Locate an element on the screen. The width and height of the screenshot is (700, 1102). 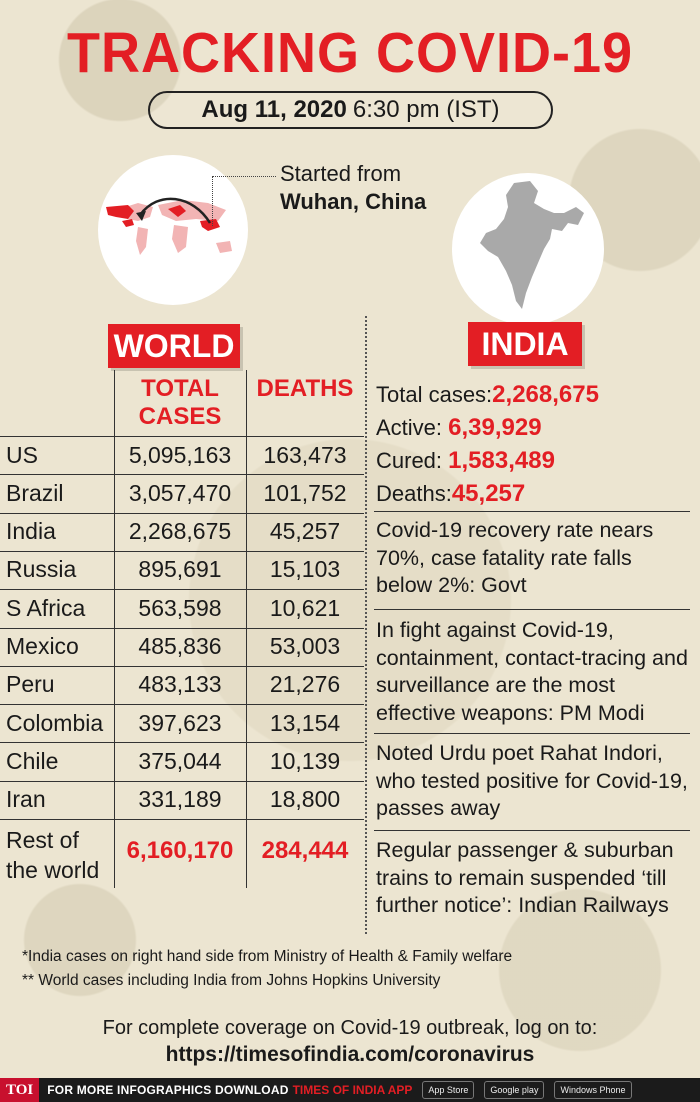
table-row: Chile 375,044 10,139 is located at coordinates (182, 761).